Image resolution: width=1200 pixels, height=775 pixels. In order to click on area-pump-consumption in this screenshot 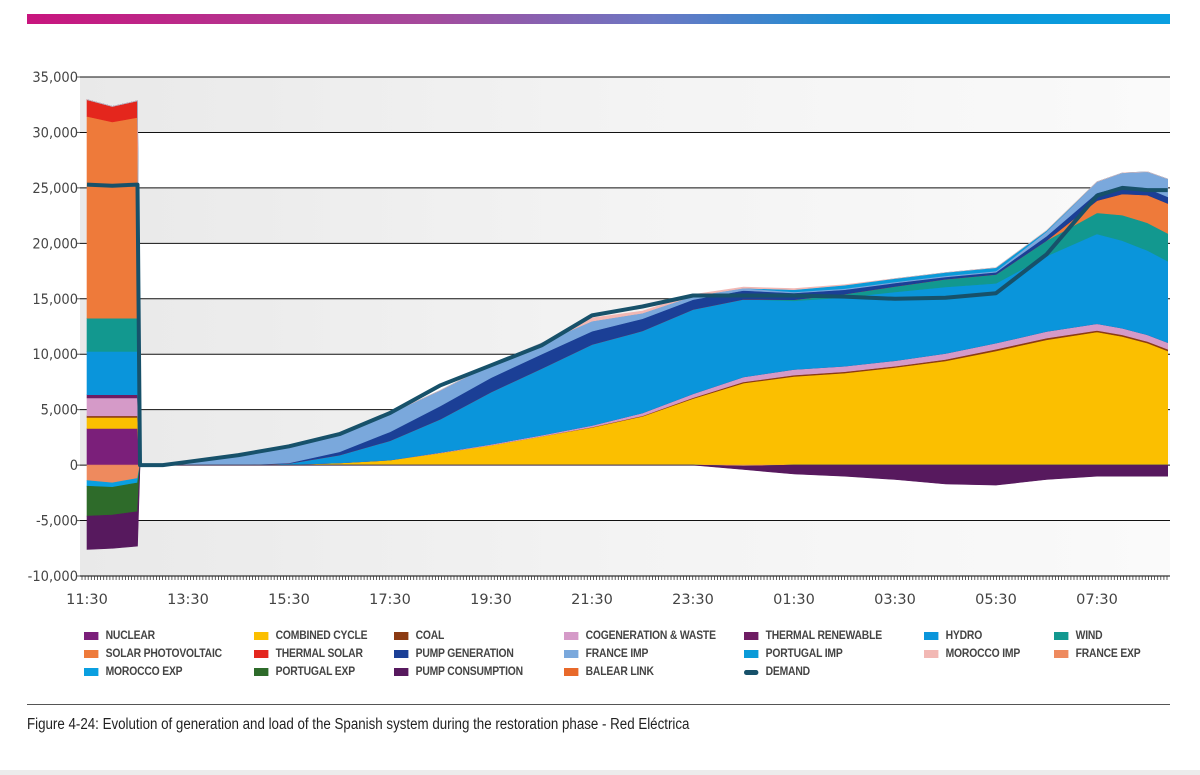, I will do `click(627, 507)`.